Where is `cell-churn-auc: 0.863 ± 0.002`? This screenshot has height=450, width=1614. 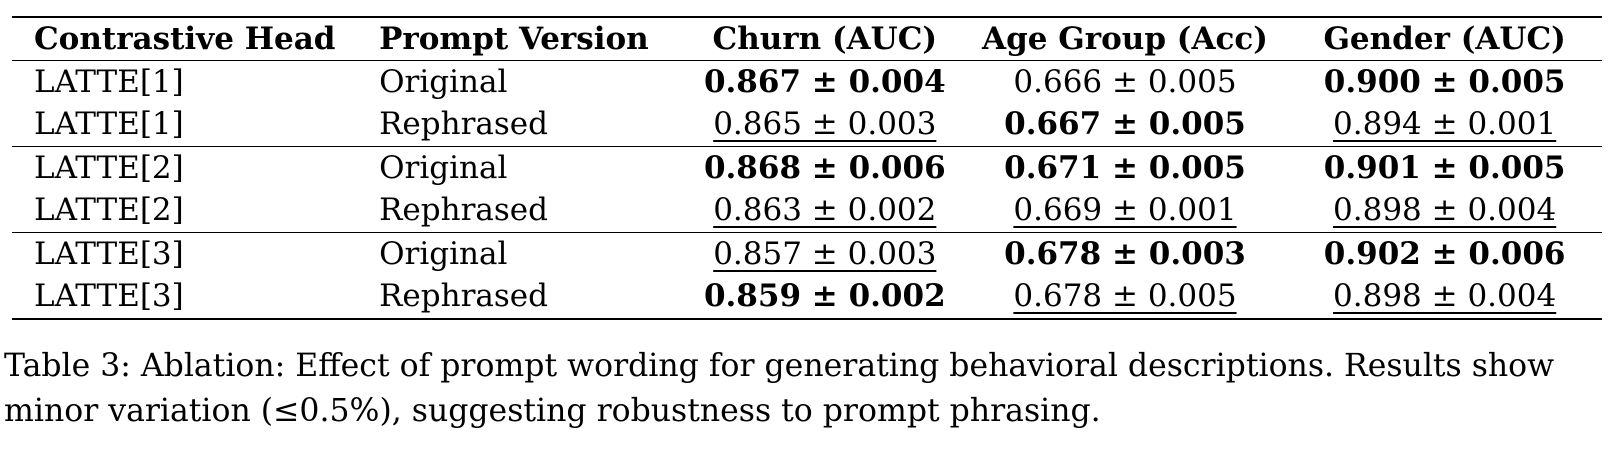
cell-churn-auc: 0.863 ± 0.002 is located at coordinates (824, 211).